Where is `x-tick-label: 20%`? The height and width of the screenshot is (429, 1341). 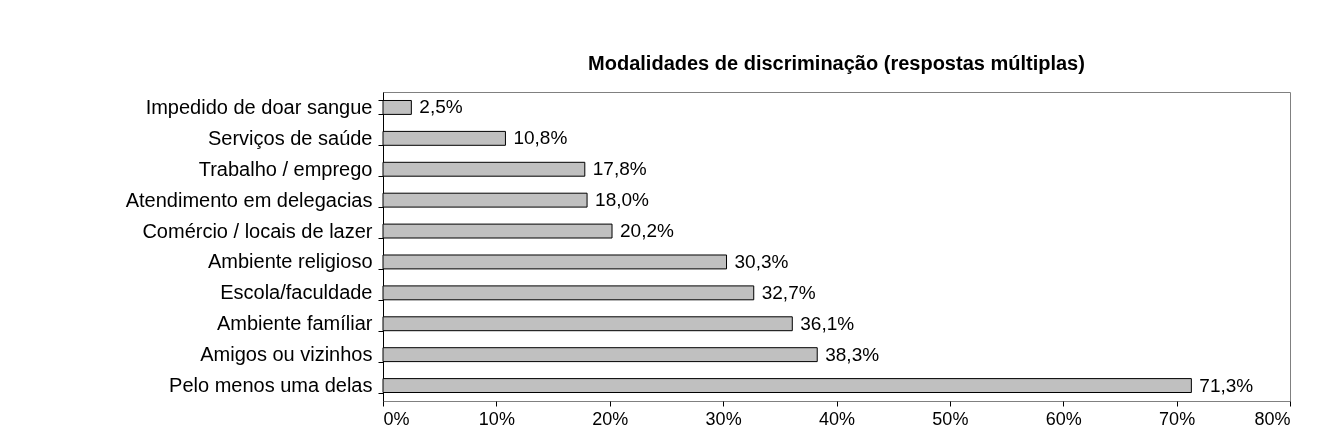
x-tick-label: 20% is located at coordinates (610, 418).